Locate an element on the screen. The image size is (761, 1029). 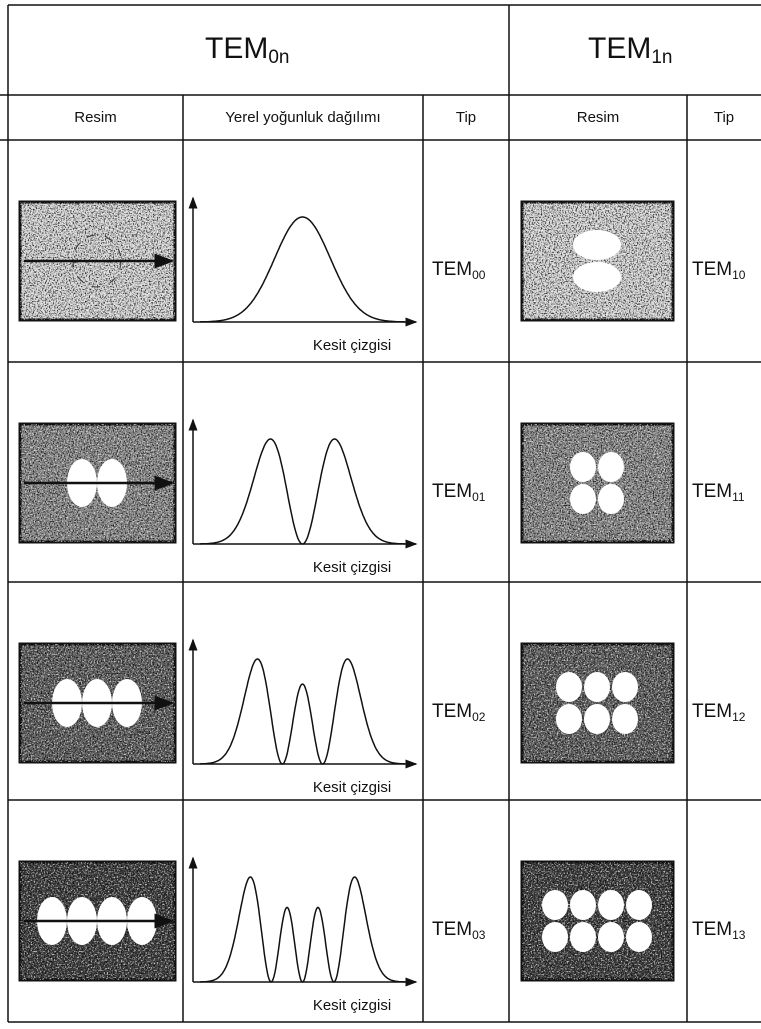
mode-type-sub: 03 is located at coordinates (479, 935).